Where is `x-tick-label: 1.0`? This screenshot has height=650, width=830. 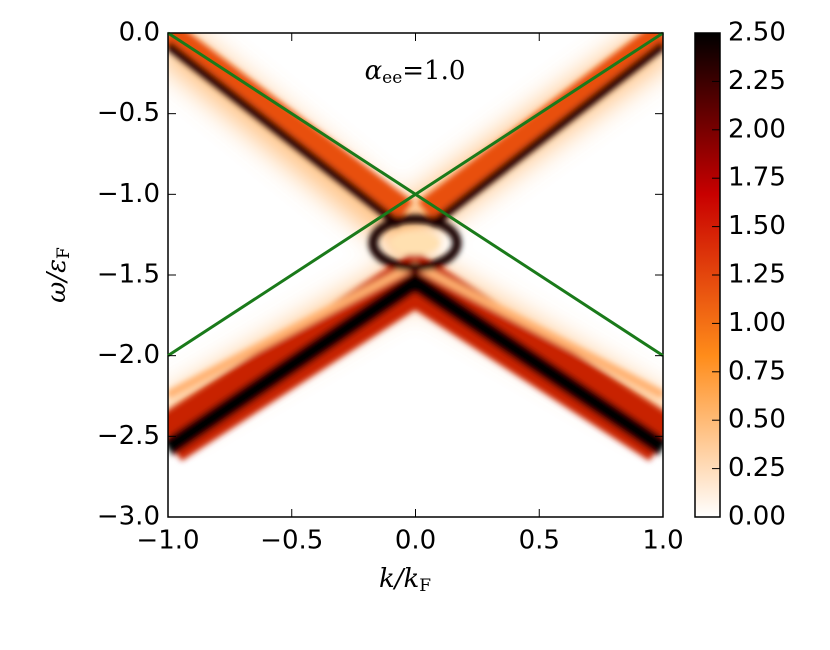 x-tick-label: 1.0 is located at coordinates (662, 541).